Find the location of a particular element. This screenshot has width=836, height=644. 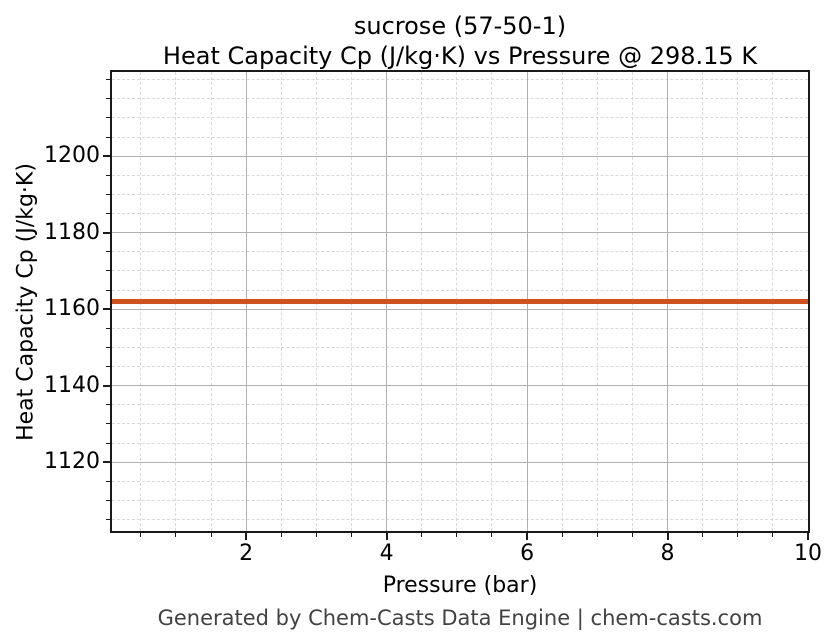

y-tick-label: 1200 is located at coordinates (72, 156).